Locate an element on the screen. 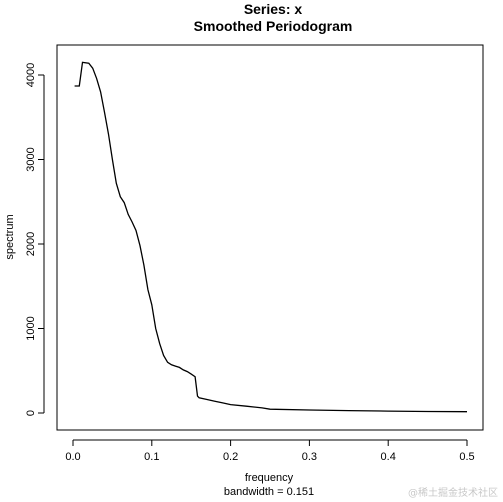 The height and width of the screenshot is (502, 503). watermark: @稀土掘金技术社区 is located at coordinates (453, 492).